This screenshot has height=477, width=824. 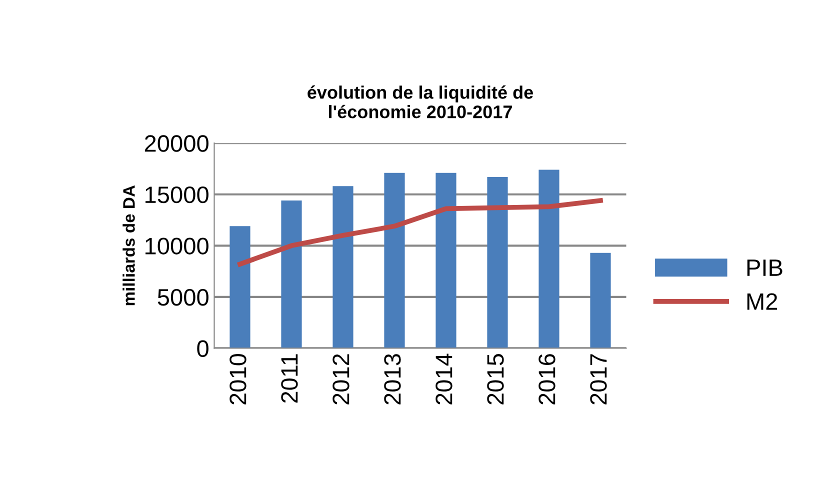 I want to click on legend-label: M2, so click(x=762, y=301).